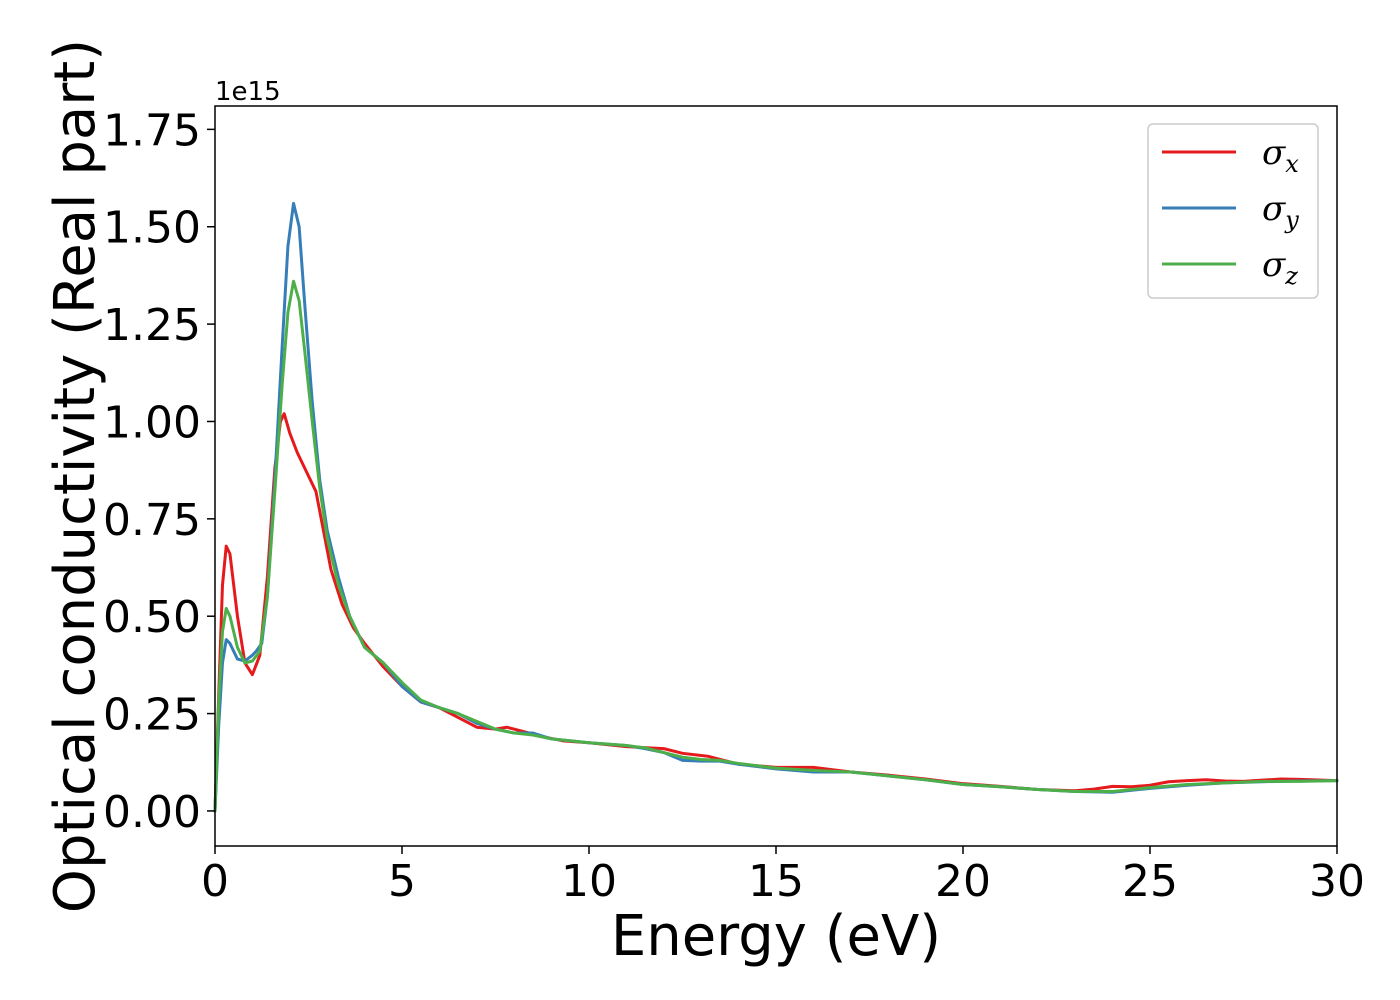 This screenshot has height=1000, width=1400. I want to click on x-tick-label: 20, so click(963, 881).